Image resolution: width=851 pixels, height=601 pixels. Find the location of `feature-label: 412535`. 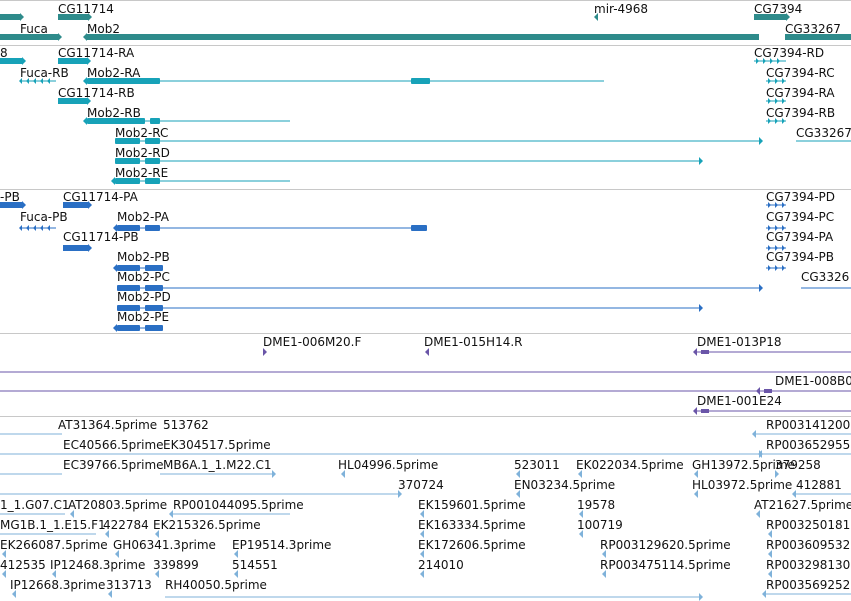

feature-label: 412535 is located at coordinates (23, 565).